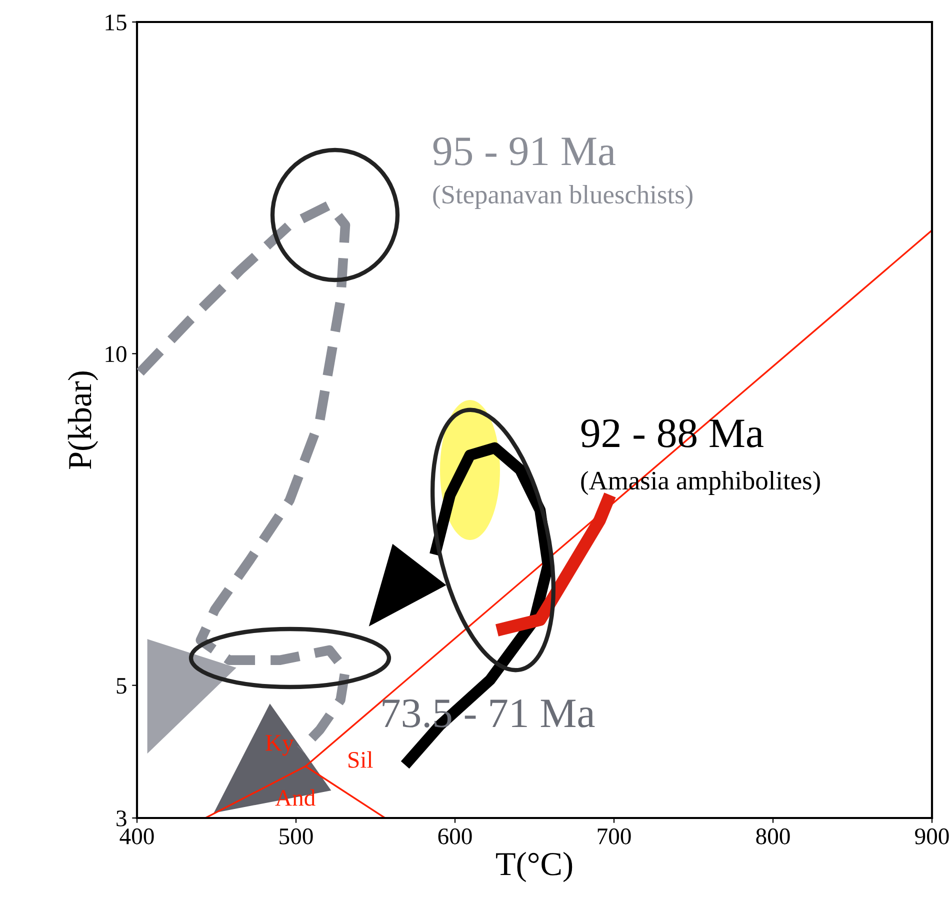  Describe the element at coordinates (137, 836) in the screenshot. I see `x-tick-label: 400` at that location.